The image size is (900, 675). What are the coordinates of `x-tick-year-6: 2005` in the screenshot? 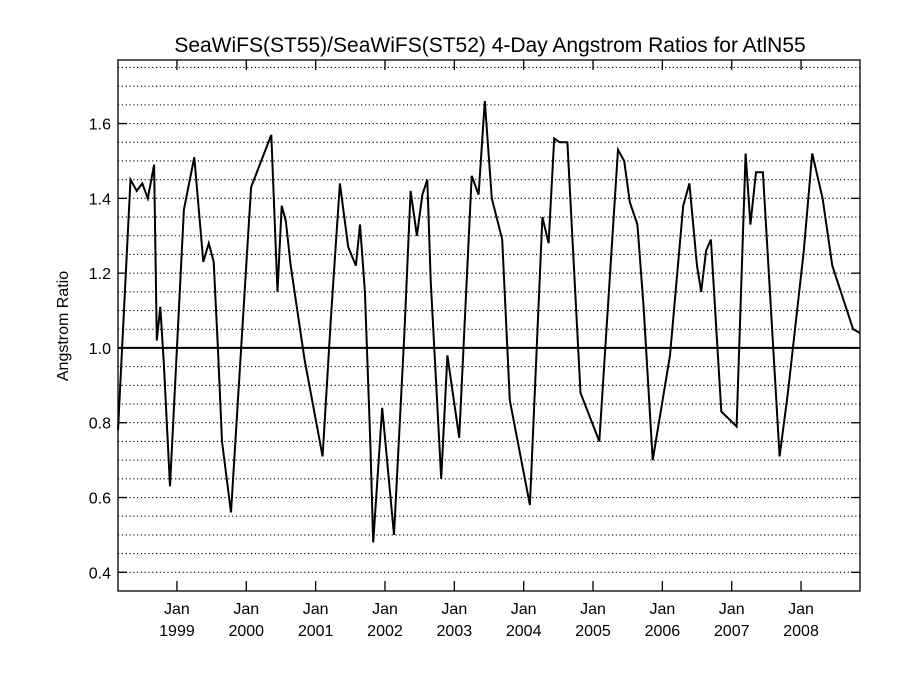 It's located at (593, 631).